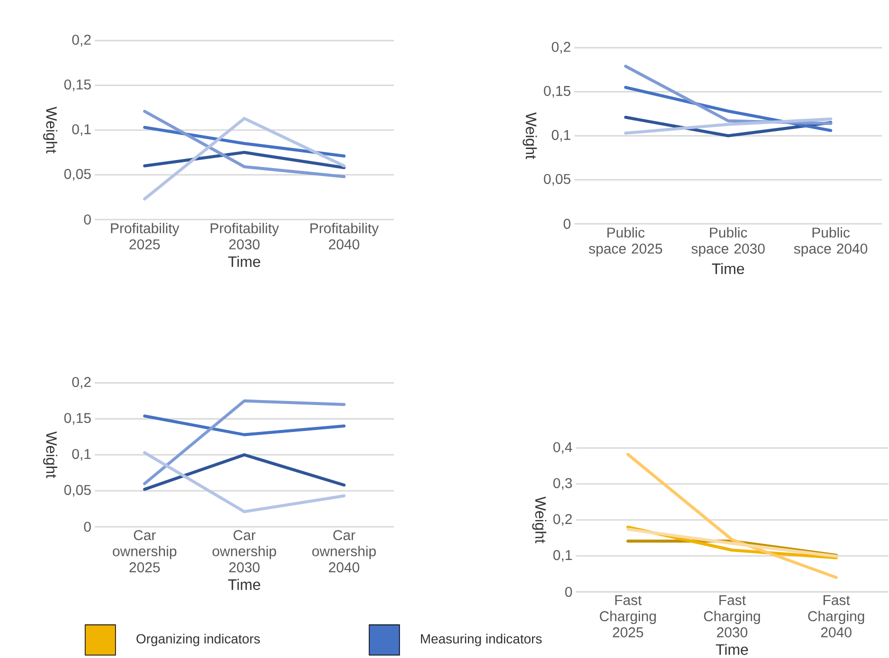 The image size is (889, 658). I want to click on x-tick-label: Public space 2040, so click(831, 241).